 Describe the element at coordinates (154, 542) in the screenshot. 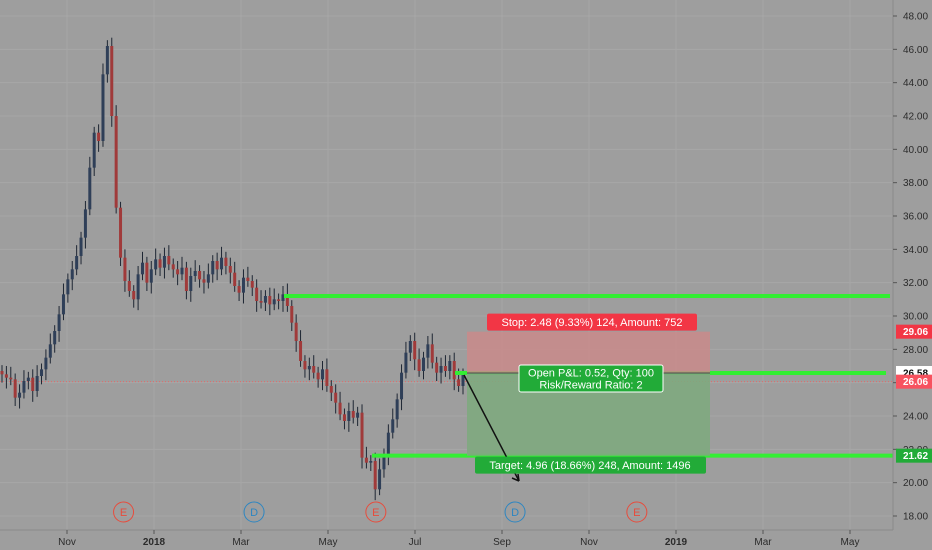

I see `time-tick-label: 2018` at that location.